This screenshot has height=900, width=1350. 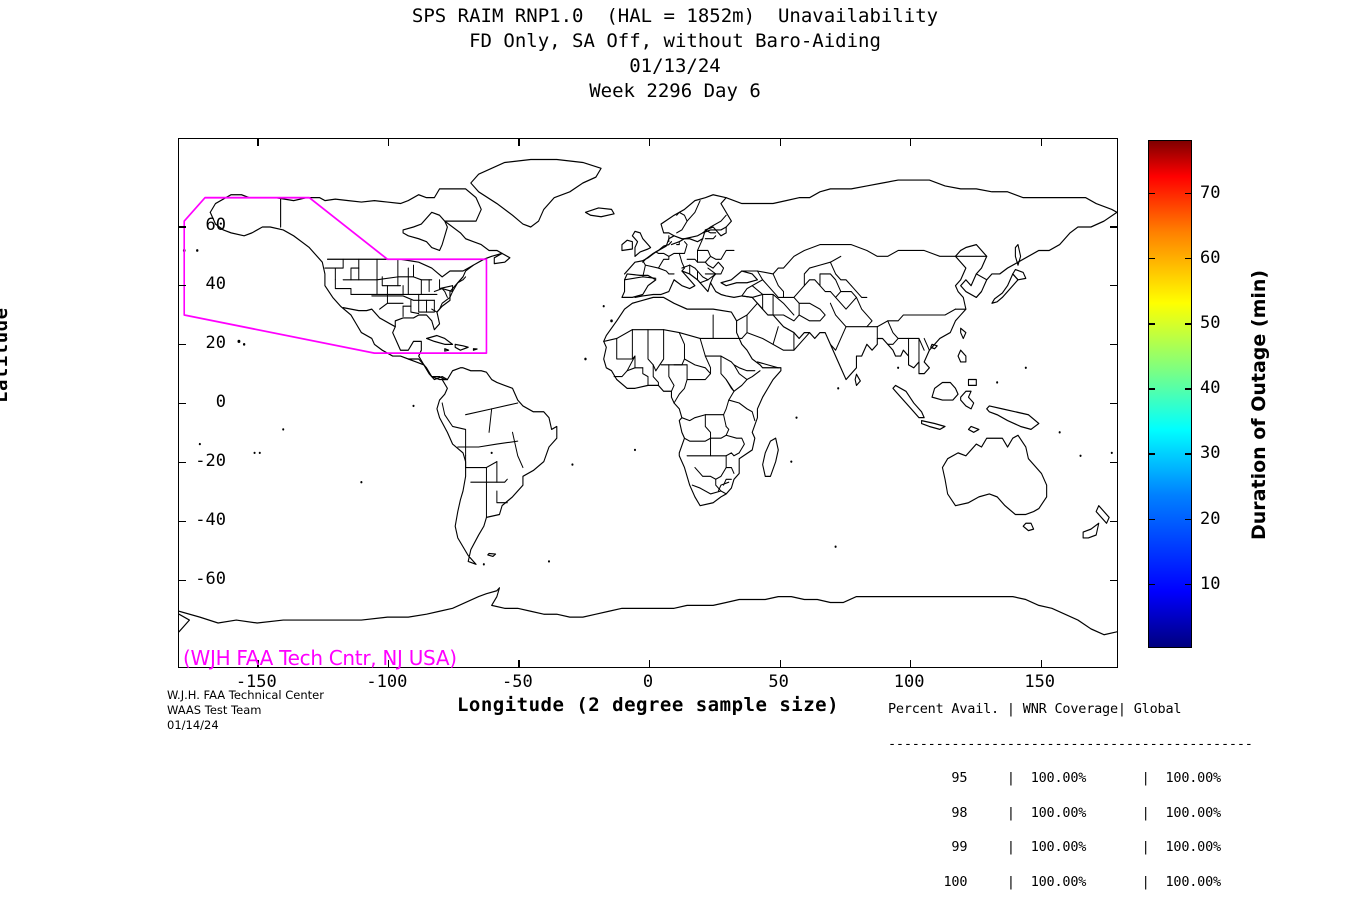 I want to click on footer-line-1: W.J.H. FAA Technical Center, so click(x=245, y=695).